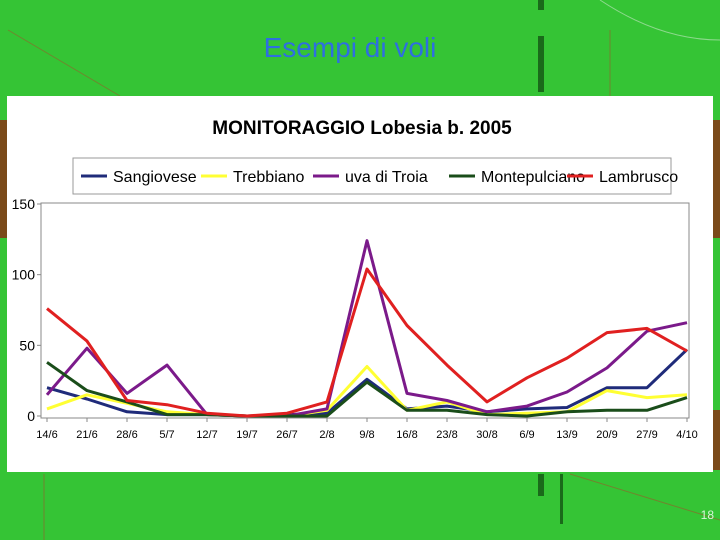 The width and height of the screenshot is (720, 540). I want to click on x-tick-label: 2/8, so click(326, 435).